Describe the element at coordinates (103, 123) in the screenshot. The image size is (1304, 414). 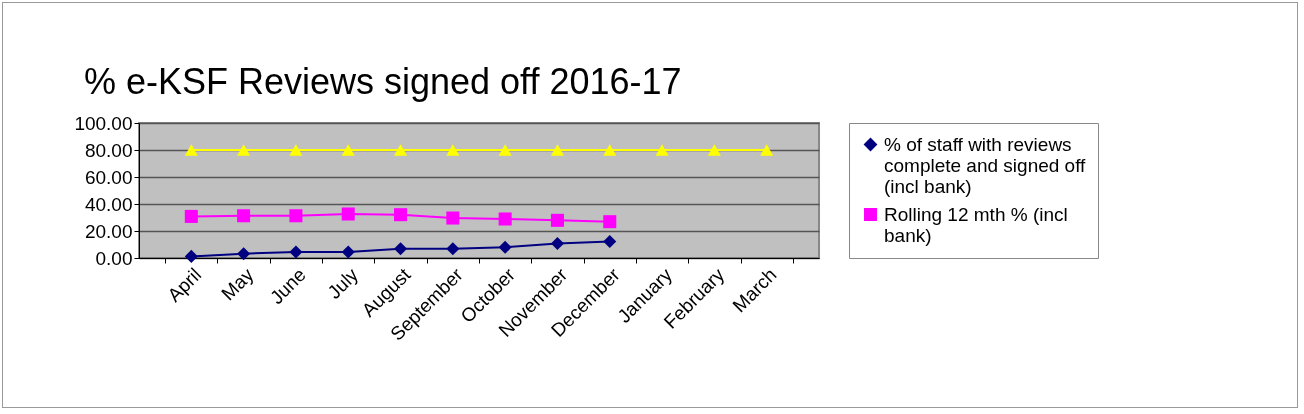
I see `y-tick-label: 100.00` at that location.